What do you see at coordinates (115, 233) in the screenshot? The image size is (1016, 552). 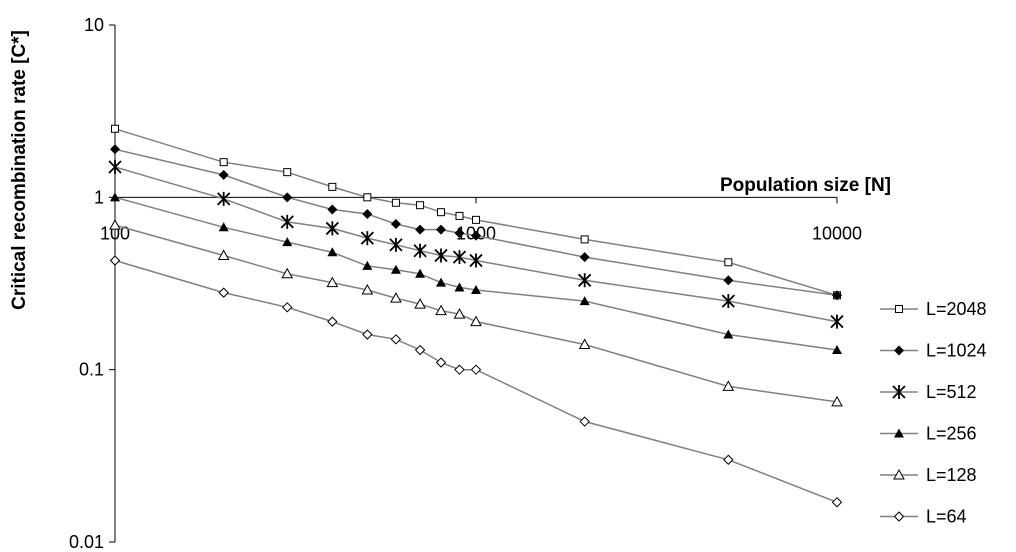 I see `x-tick-label: 100` at bounding box center [115, 233].